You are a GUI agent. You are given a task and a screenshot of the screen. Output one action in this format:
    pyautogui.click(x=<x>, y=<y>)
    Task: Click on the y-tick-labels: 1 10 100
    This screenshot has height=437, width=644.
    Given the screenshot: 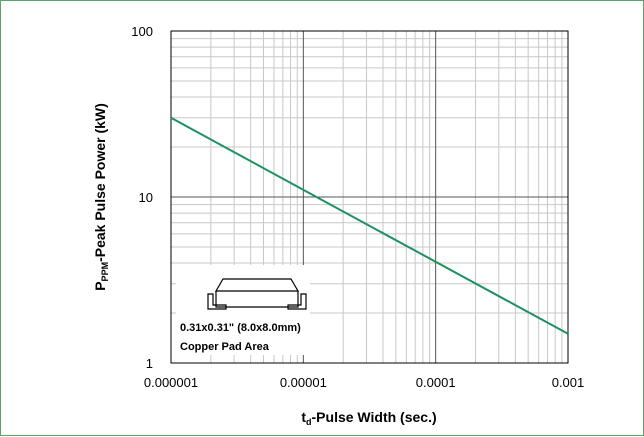 What is the action you would take?
    pyautogui.click(x=142, y=197)
    